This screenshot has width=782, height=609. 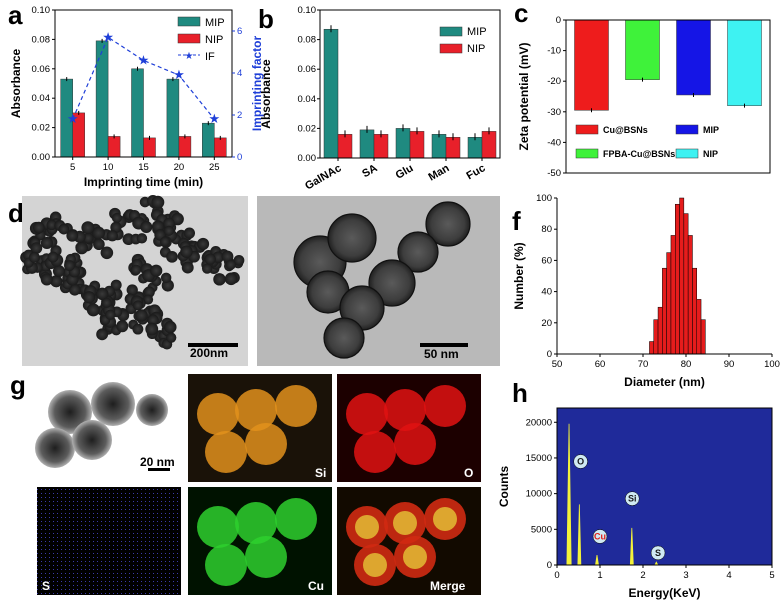 What do you see at coordinates (504, 487) in the screenshot?
I see `y-axis-label: Counts` at bounding box center [504, 487].